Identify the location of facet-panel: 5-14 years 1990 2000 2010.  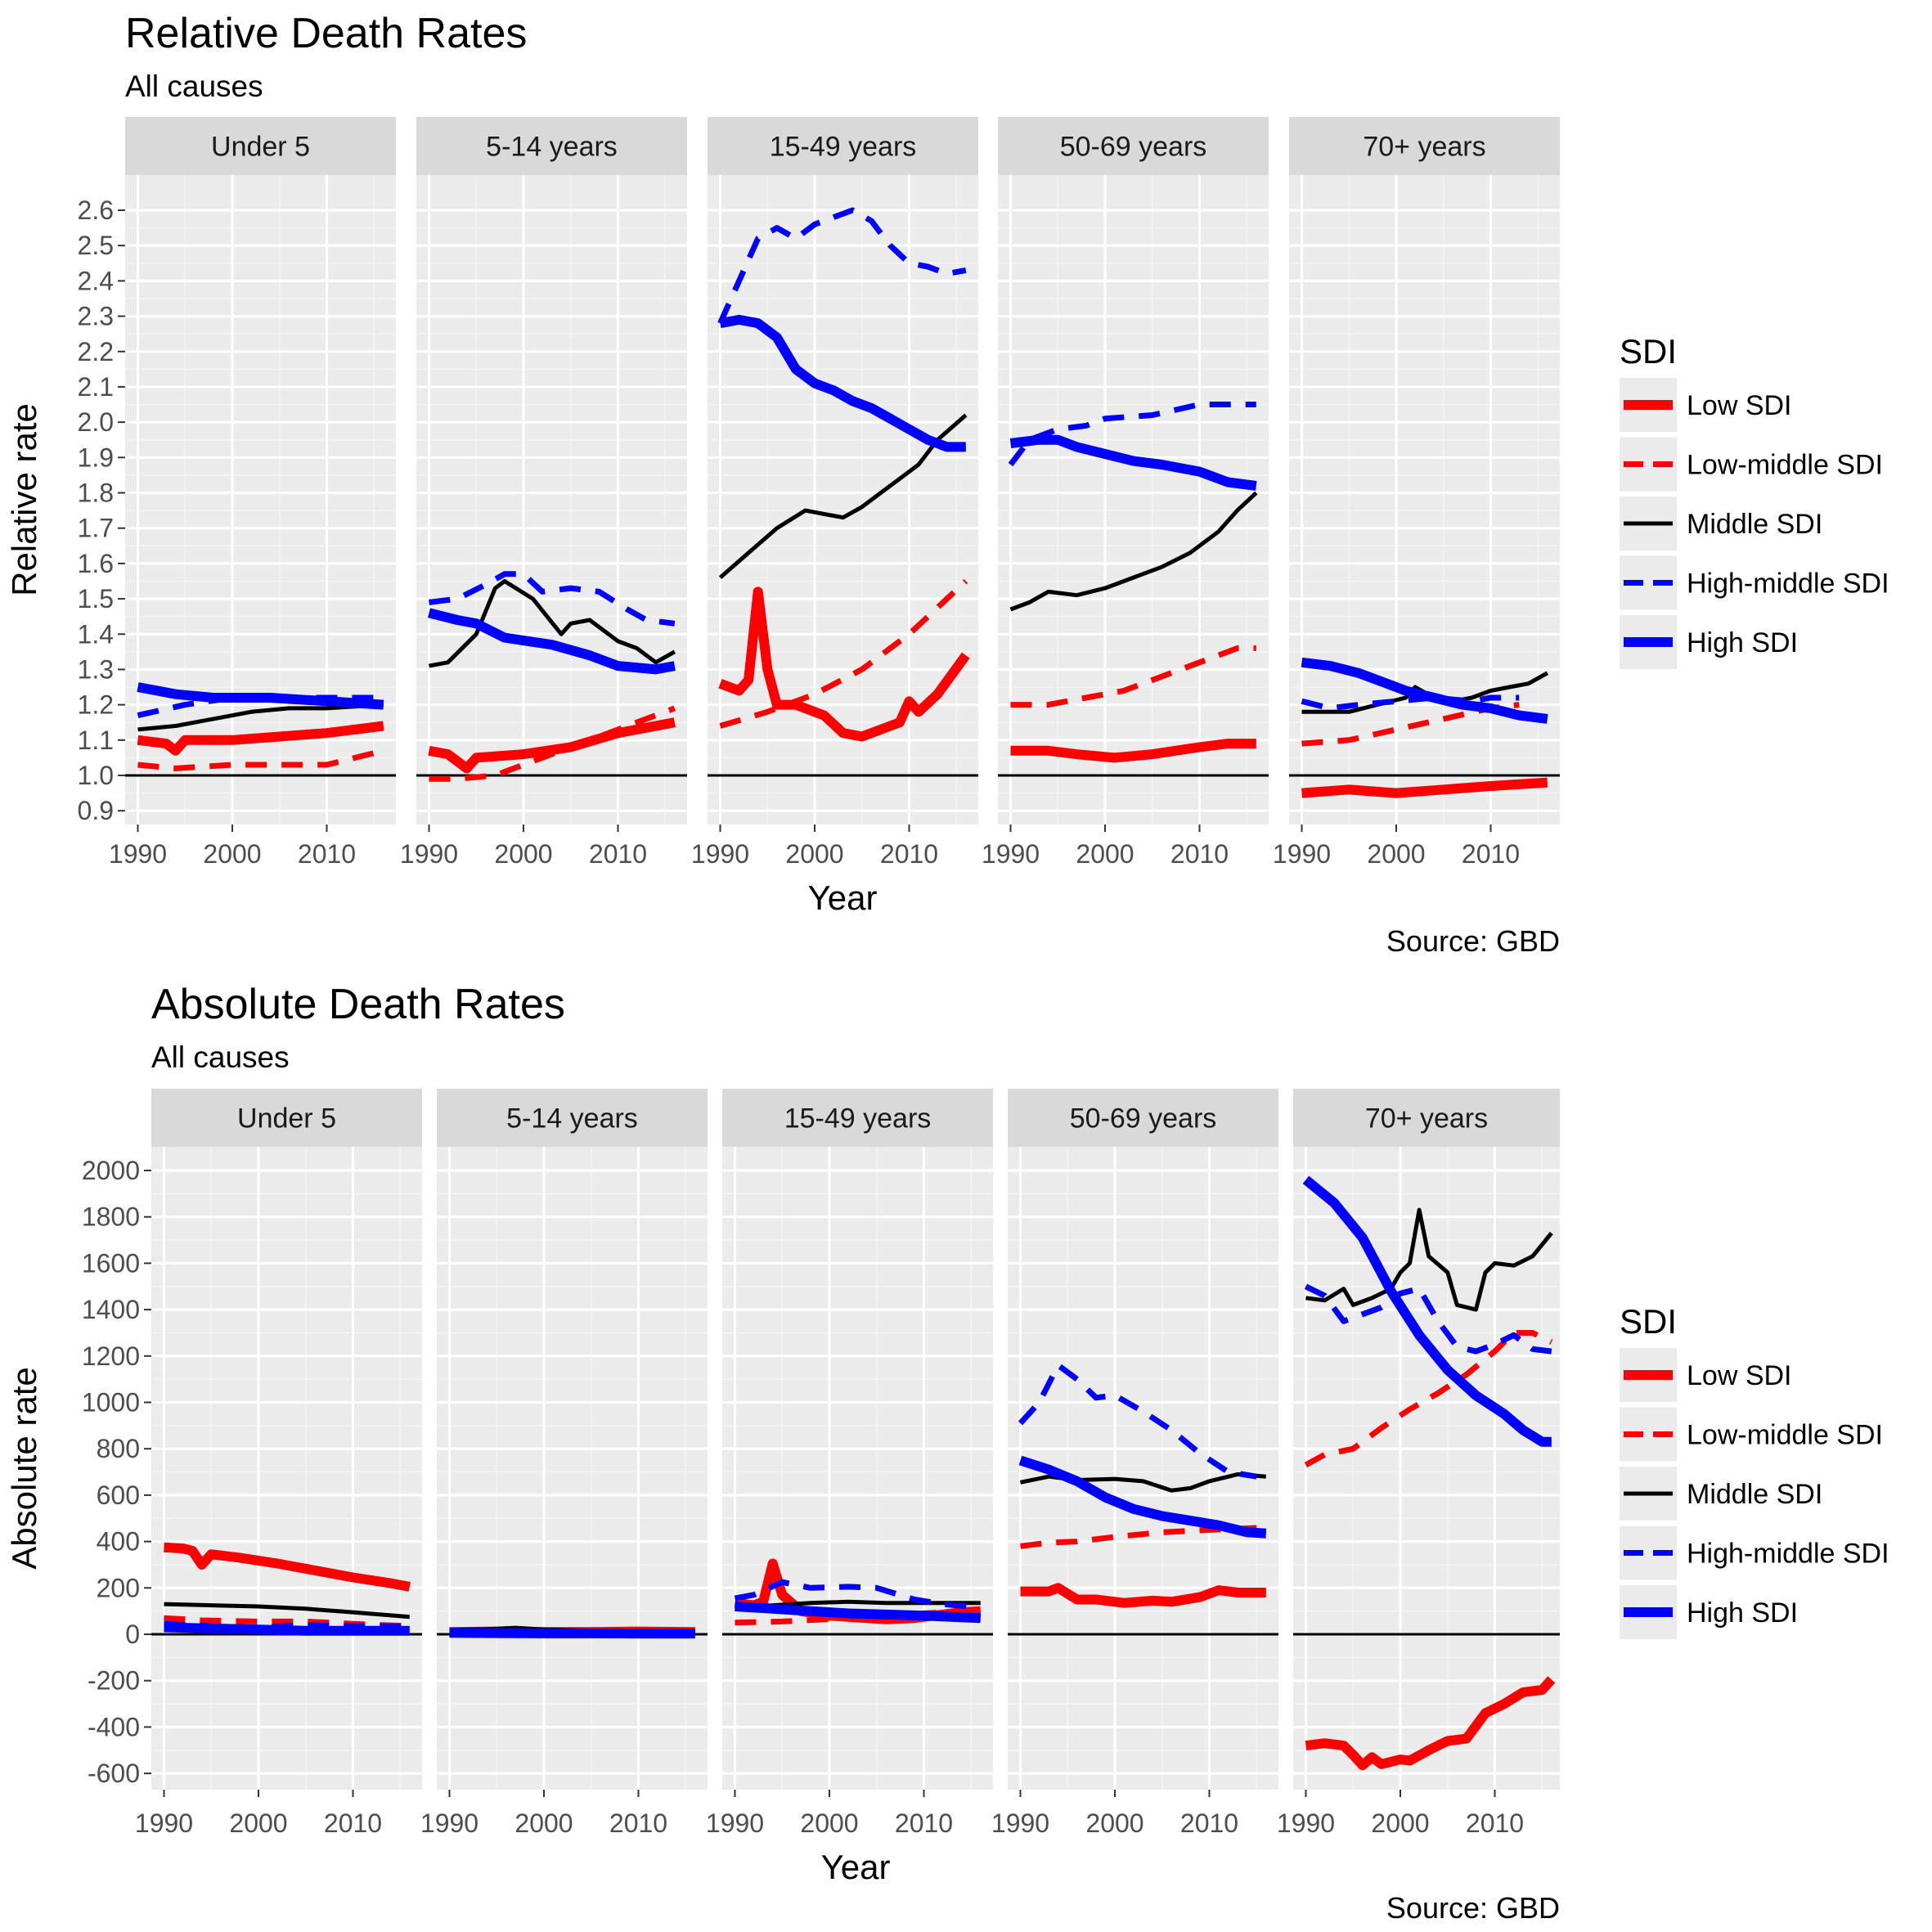
(564, 1464).